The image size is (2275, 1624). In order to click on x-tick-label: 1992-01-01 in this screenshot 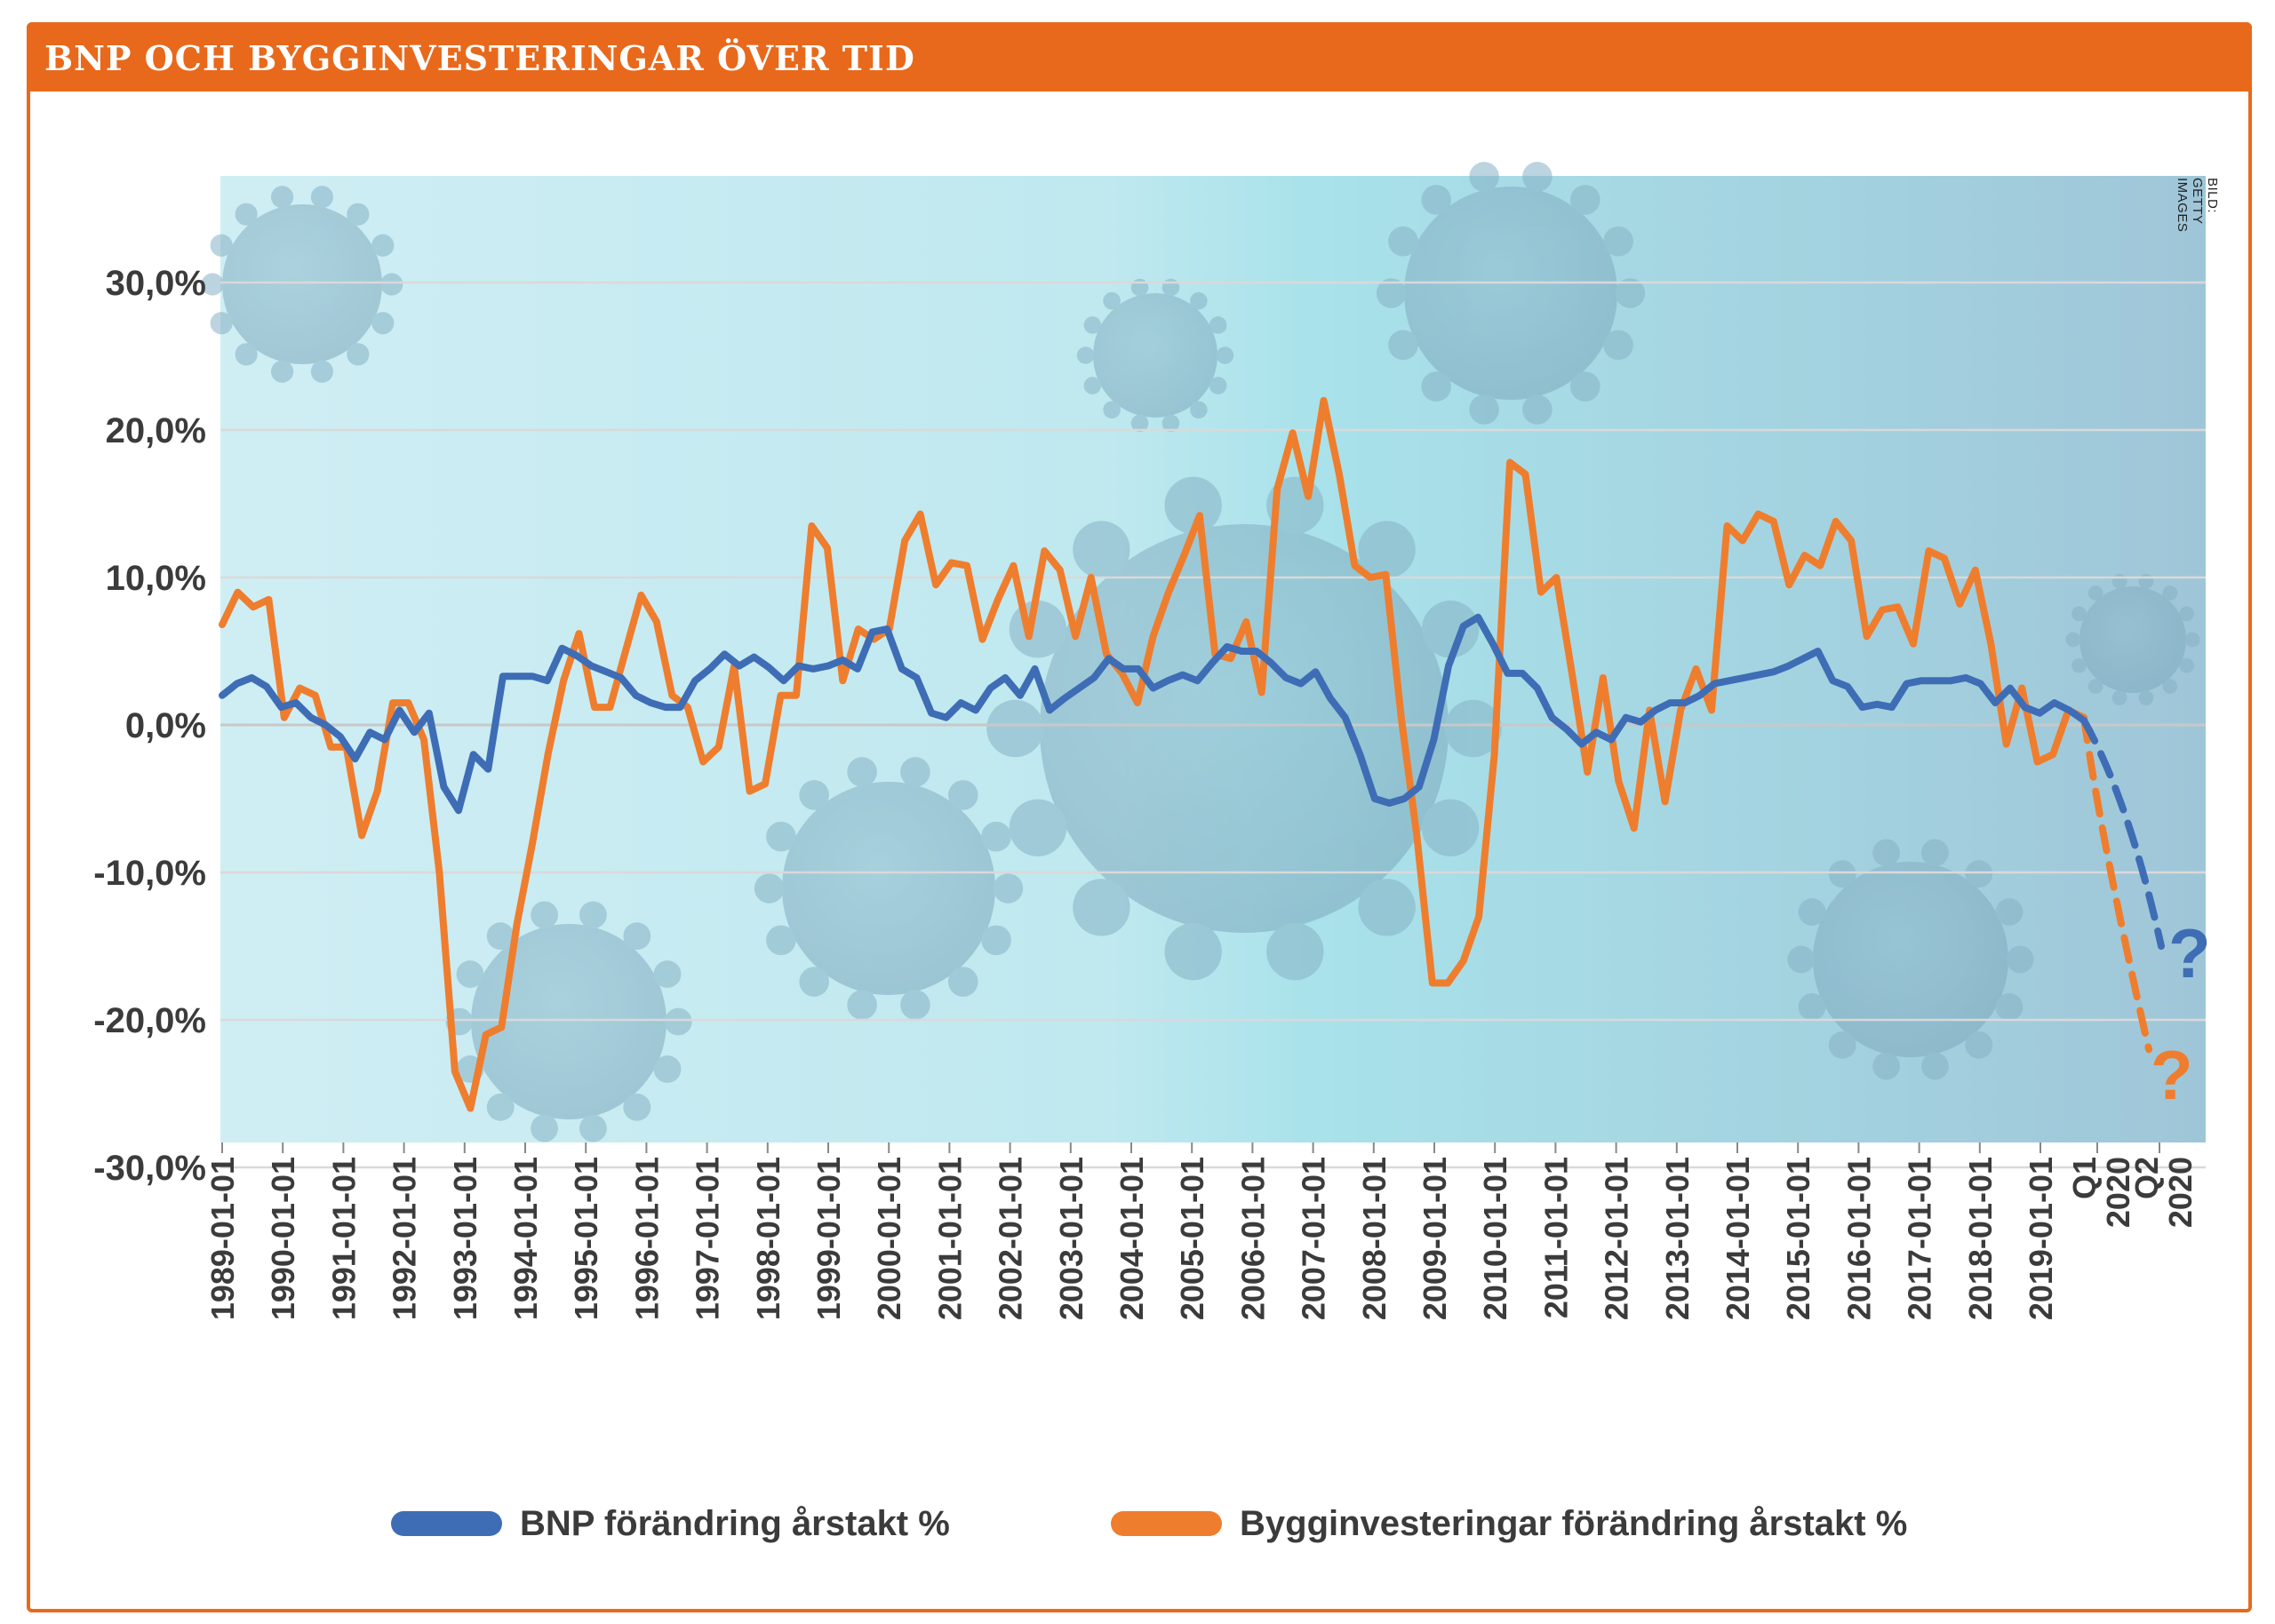, I will do `click(405, 1239)`.